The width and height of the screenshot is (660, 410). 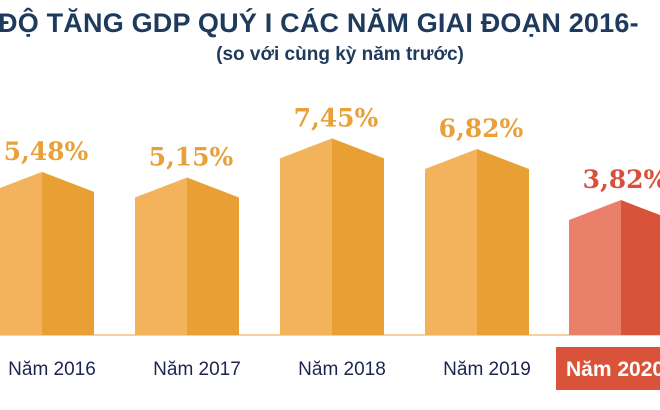 I want to click on bar-3-right-face, so click(x=503, y=242).